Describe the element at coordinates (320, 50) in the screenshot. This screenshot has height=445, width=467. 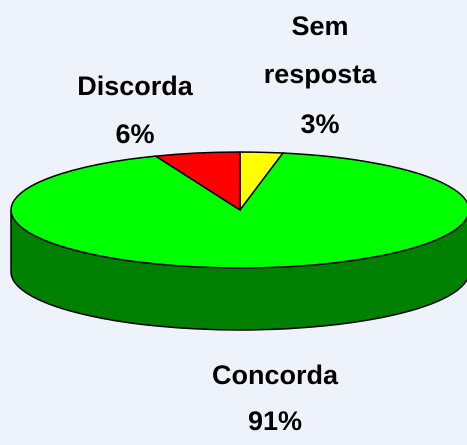
I see `slice-label: Sem resposta` at that location.